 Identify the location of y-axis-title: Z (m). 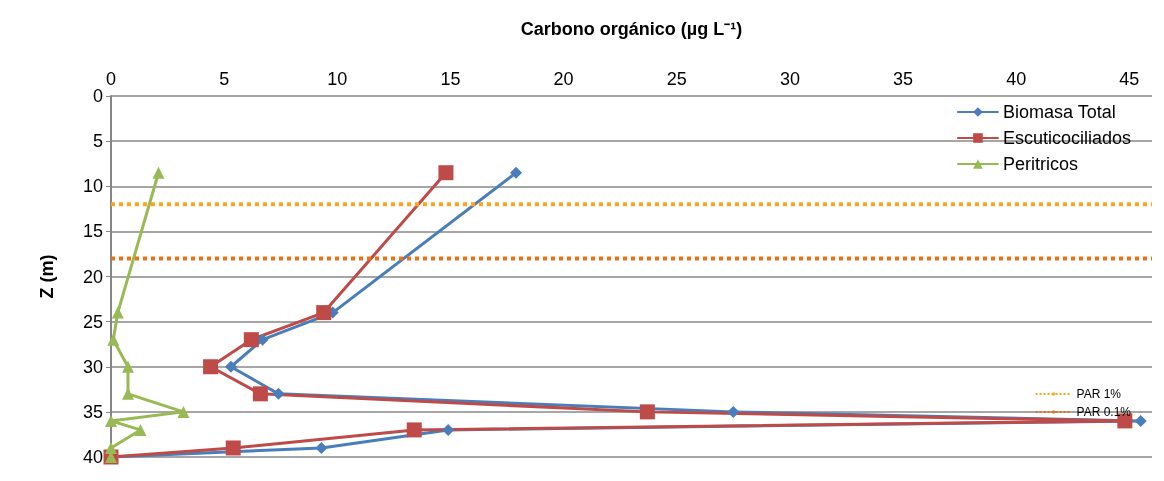
(47, 276).